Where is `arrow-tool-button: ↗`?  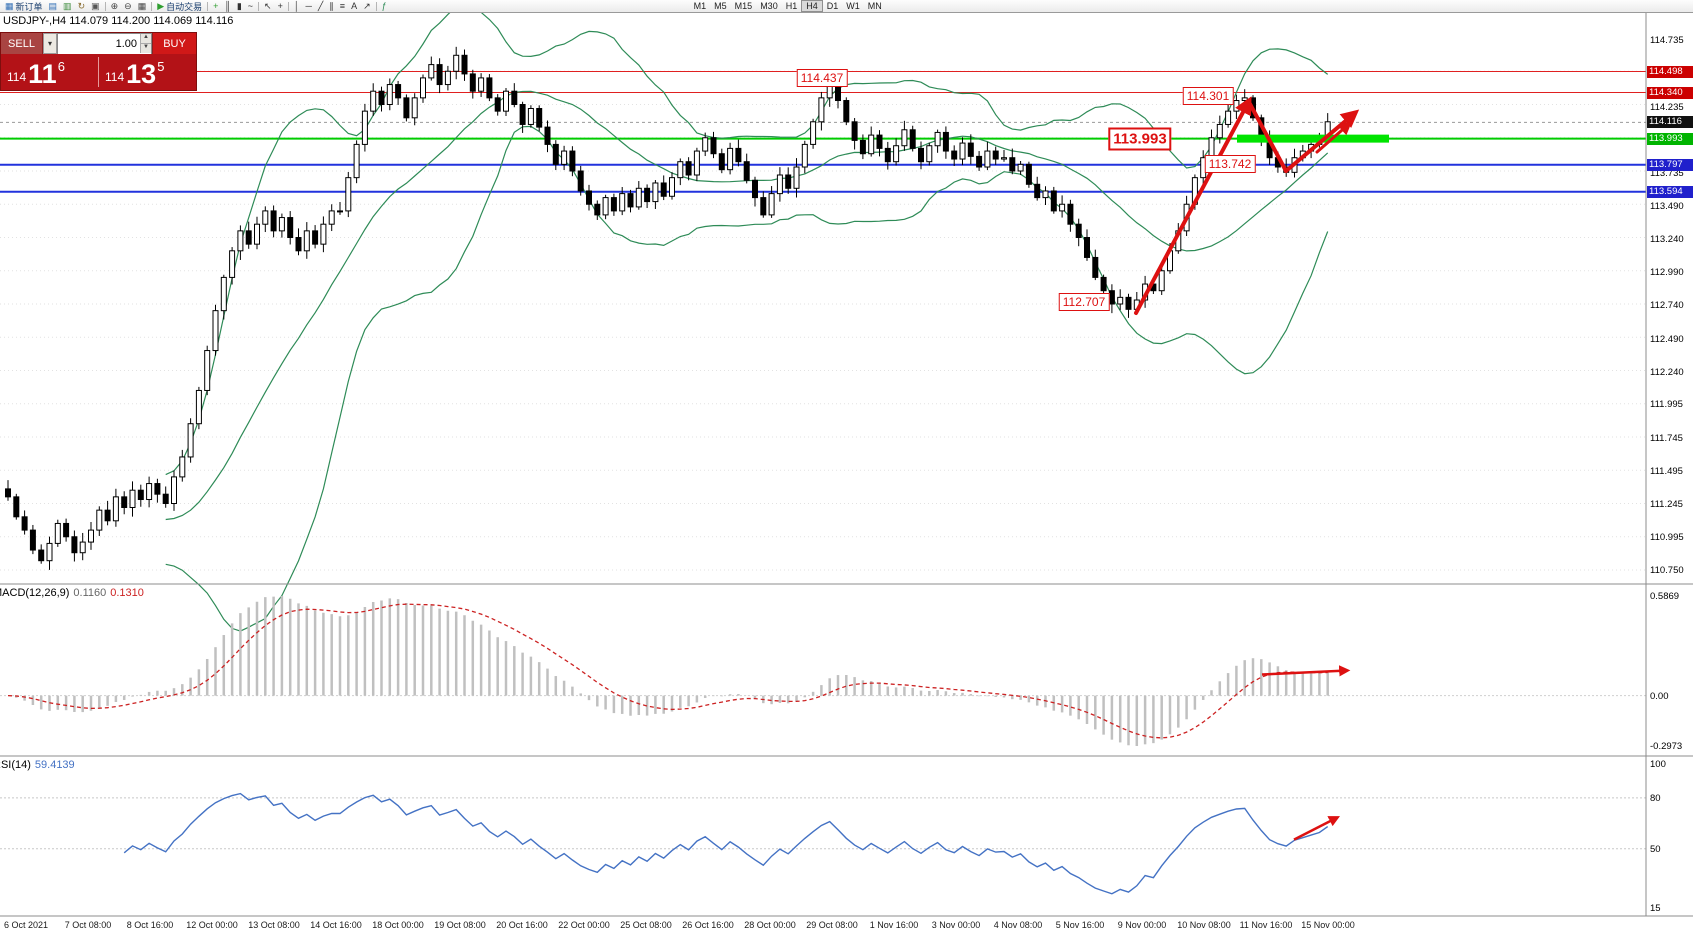 arrow-tool-button: ↗ is located at coordinates (367, 6).